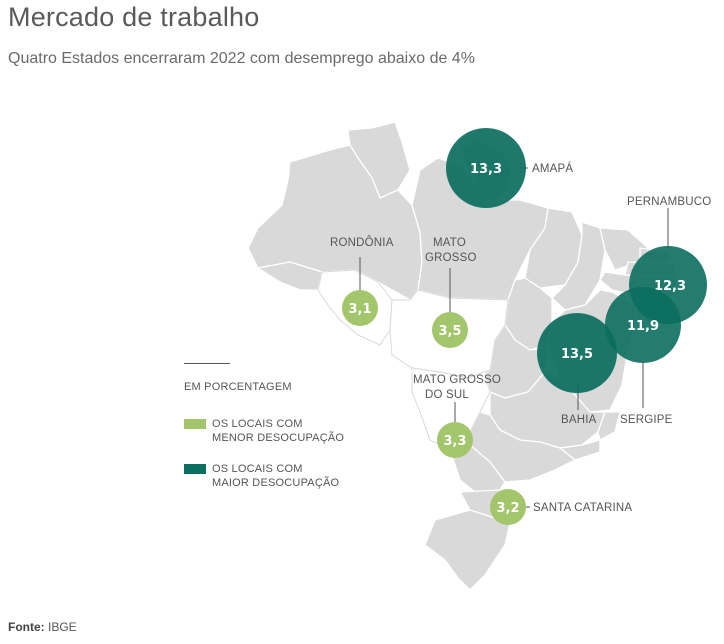 The width and height of the screenshot is (724, 644). What do you see at coordinates (449, 243) in the screenshot?
I see `label-mato-grosso-1: MATO` at bounding box center [449, 243].